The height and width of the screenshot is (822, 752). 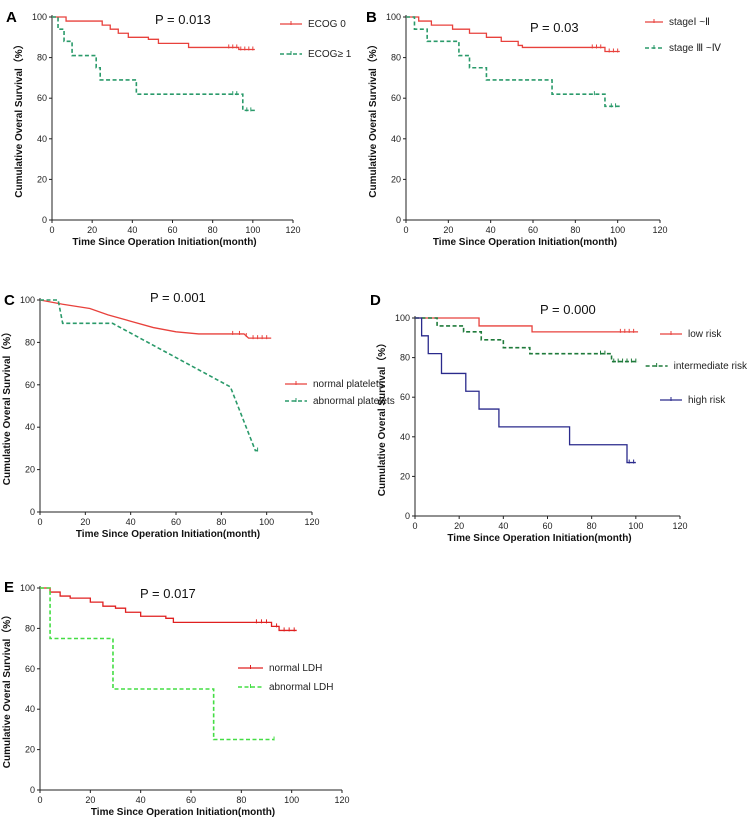 What do you see at coordinates (301, 687) in the screenshot?
I see `legend-label: abnormal LDH` at bounding box center [301, 687].